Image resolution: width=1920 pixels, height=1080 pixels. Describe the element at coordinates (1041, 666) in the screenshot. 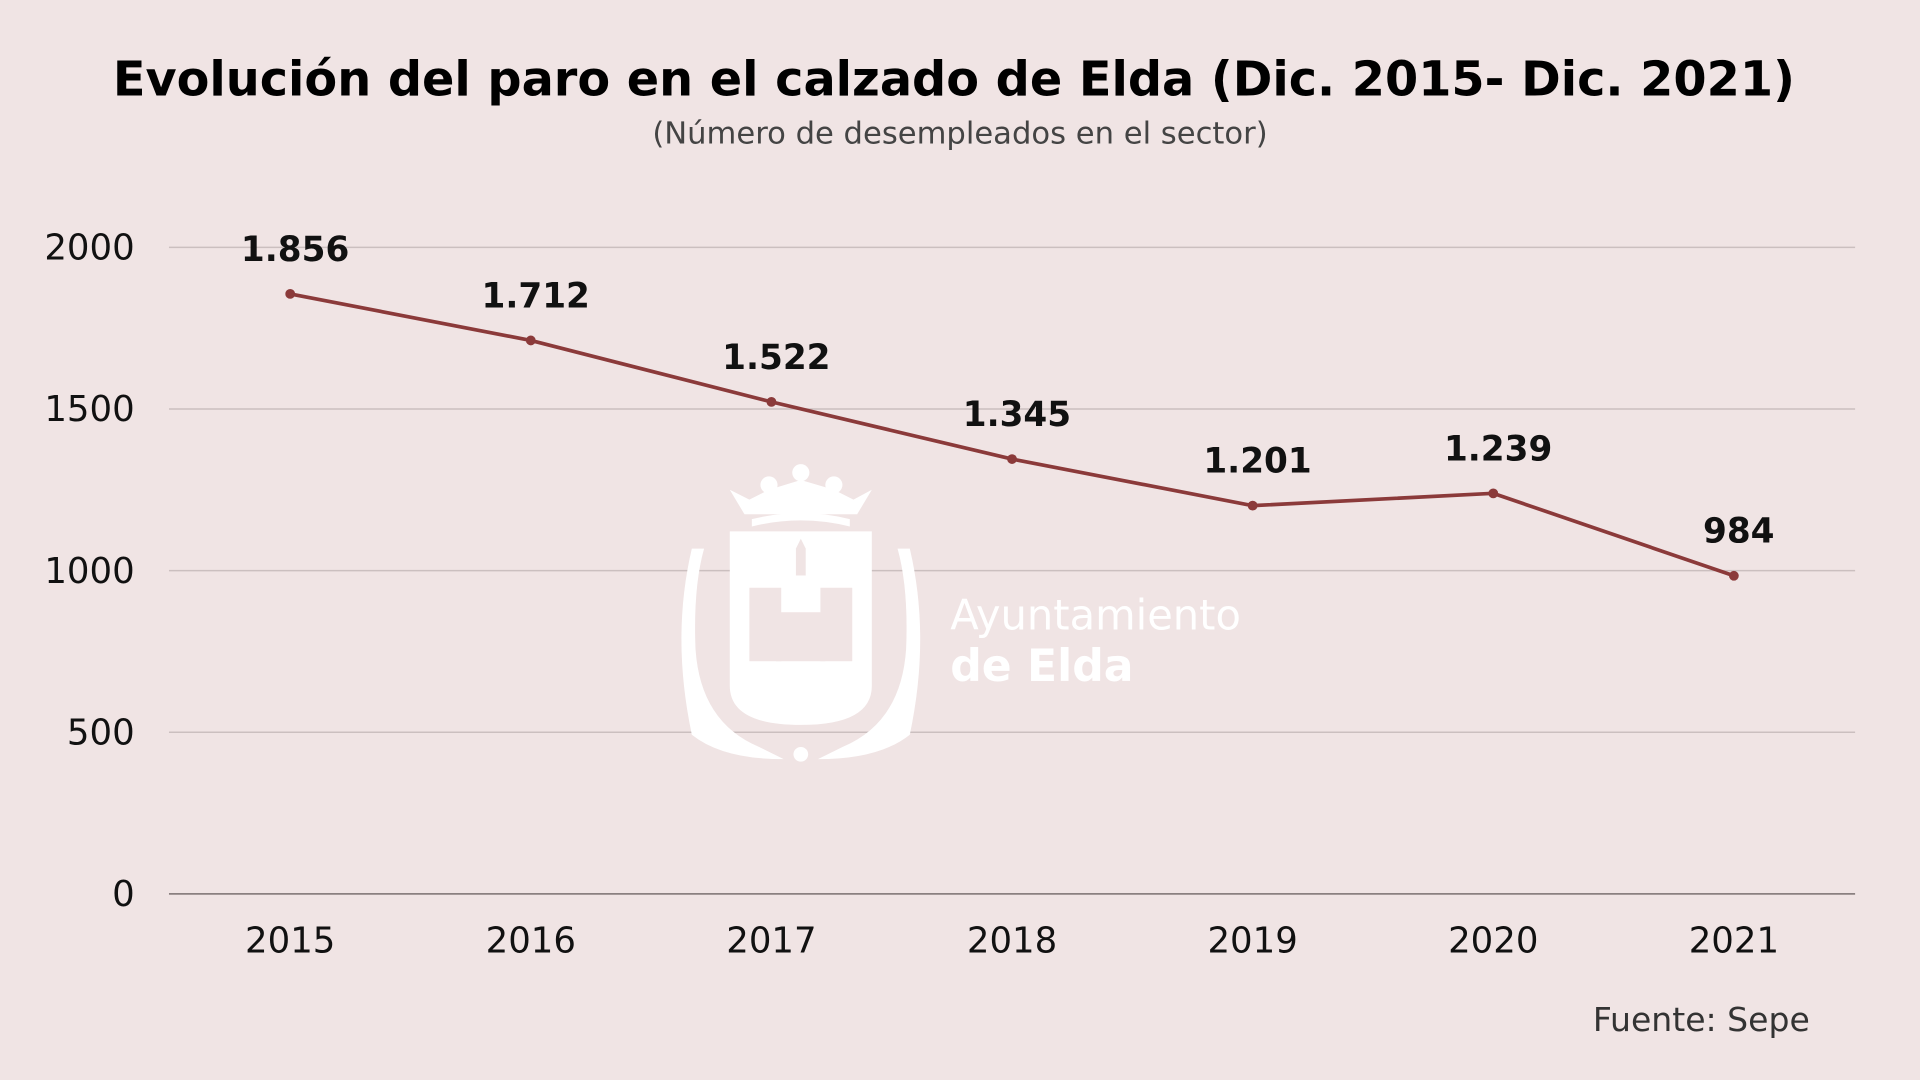

I see `logo-text-line2: de Elda` at that location.